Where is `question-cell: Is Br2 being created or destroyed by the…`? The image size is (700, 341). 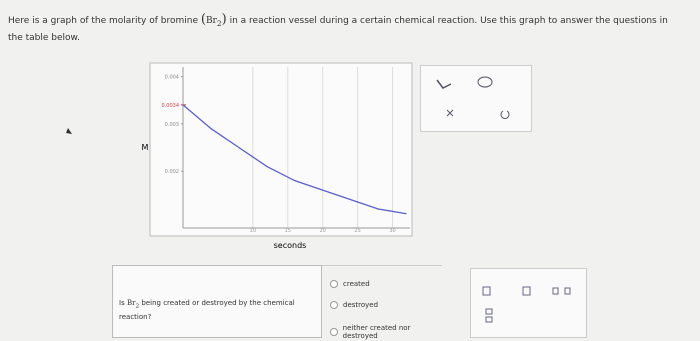
question-cell: Is Br2 being created or destroyed by the… is located at coordinates (217, 301).